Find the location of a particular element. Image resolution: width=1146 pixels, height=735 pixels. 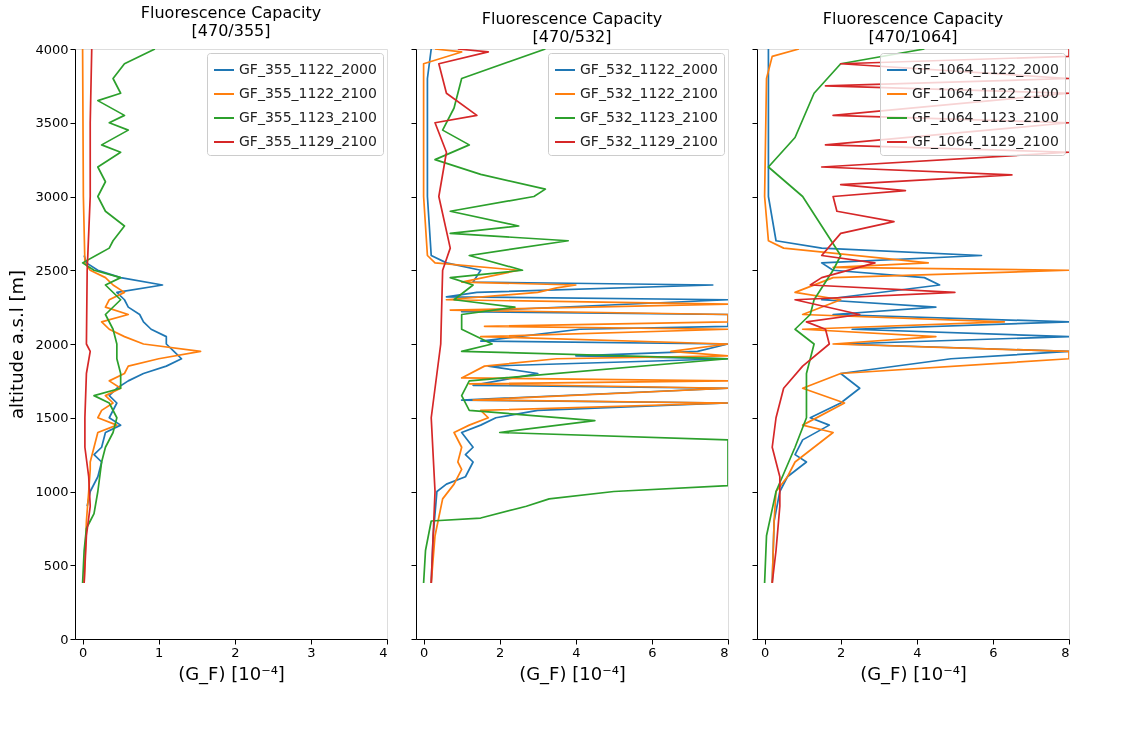

legend-label: GF_532_1122_2100 is located at coordinates (649, 93).